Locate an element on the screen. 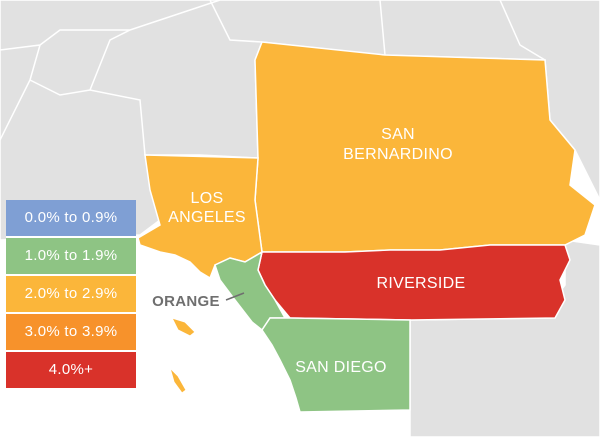 The width and height of the screenshot is (600, 437). legend-item-2-2.9: 2.0% to 2.9% is located at coordinates (71, 295).